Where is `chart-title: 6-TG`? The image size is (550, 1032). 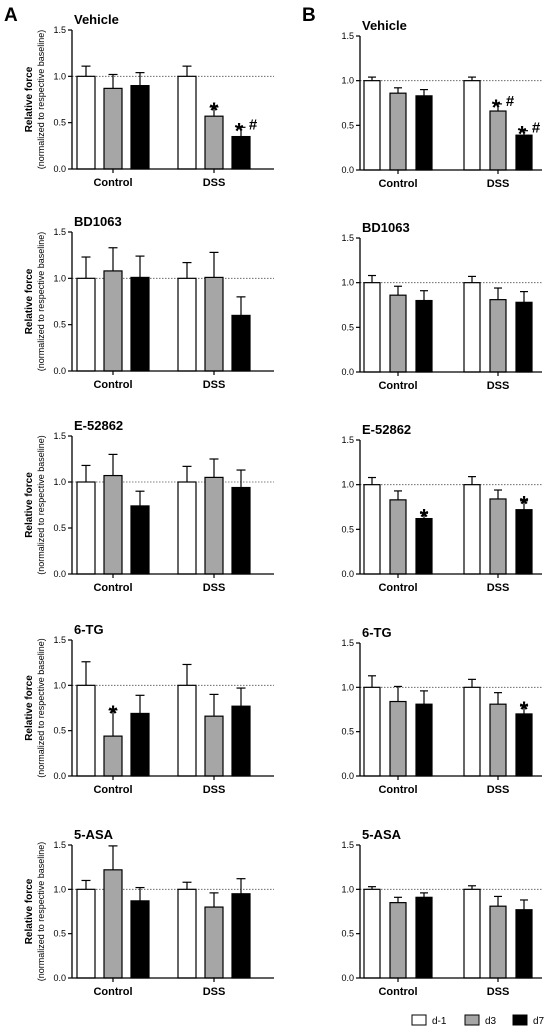 chart-title: 6-TG is located at coordinates (89, 629).